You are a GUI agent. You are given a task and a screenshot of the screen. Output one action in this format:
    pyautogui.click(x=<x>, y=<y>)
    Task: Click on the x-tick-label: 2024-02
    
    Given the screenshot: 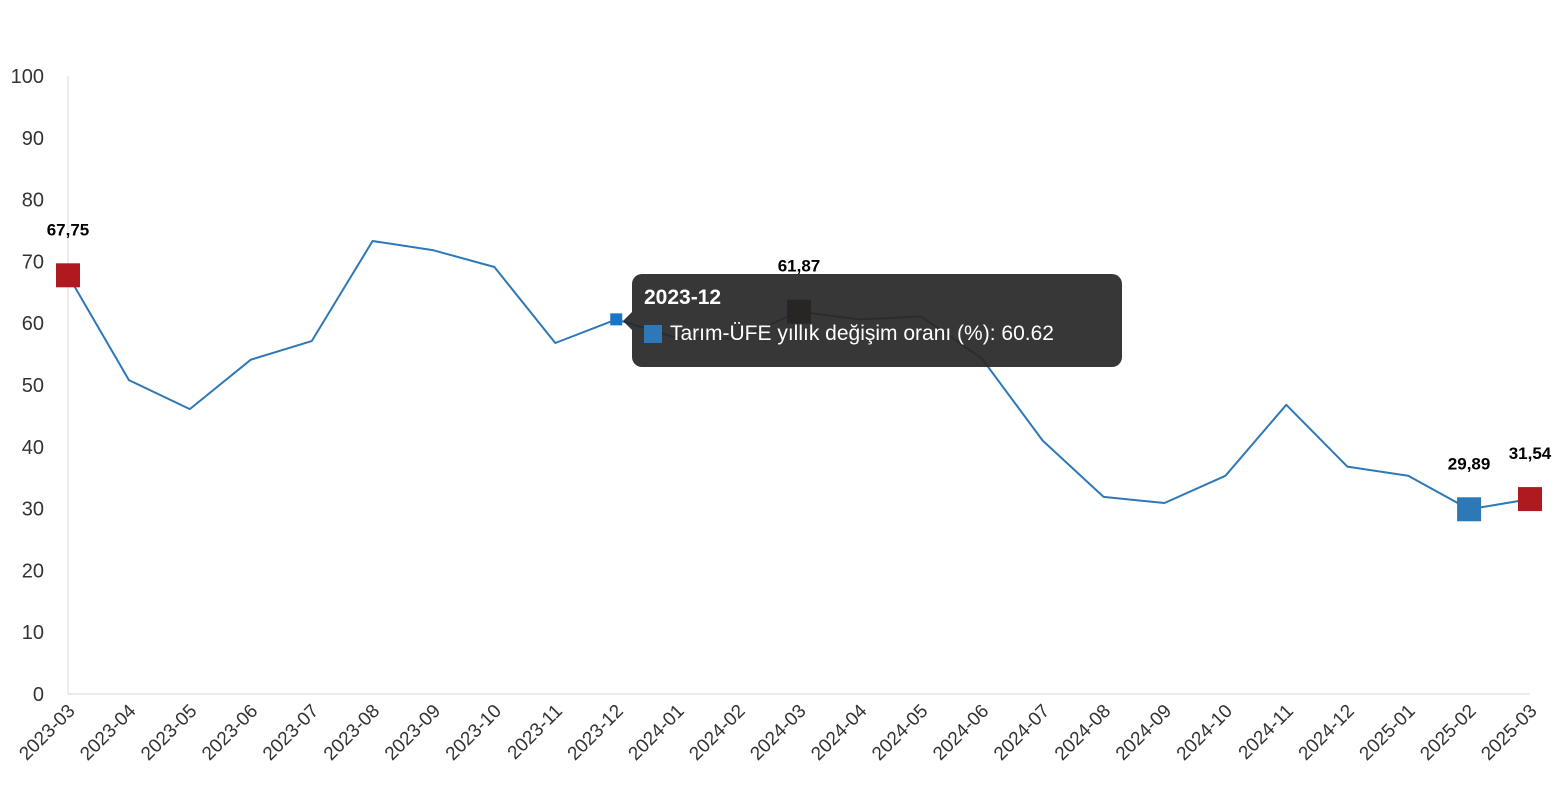 What is the action you would take?
    pyautogui.click(x=717, y=733)
    